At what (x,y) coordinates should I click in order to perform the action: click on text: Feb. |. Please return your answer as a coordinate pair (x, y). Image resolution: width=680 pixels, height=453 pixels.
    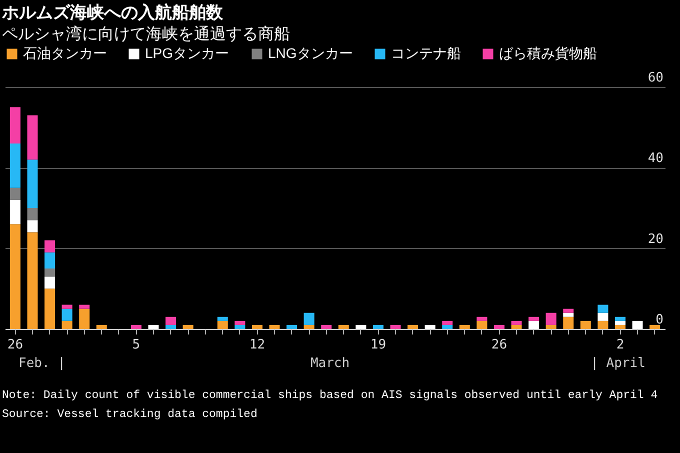
    Looking at the image, I should click on (42, 363).